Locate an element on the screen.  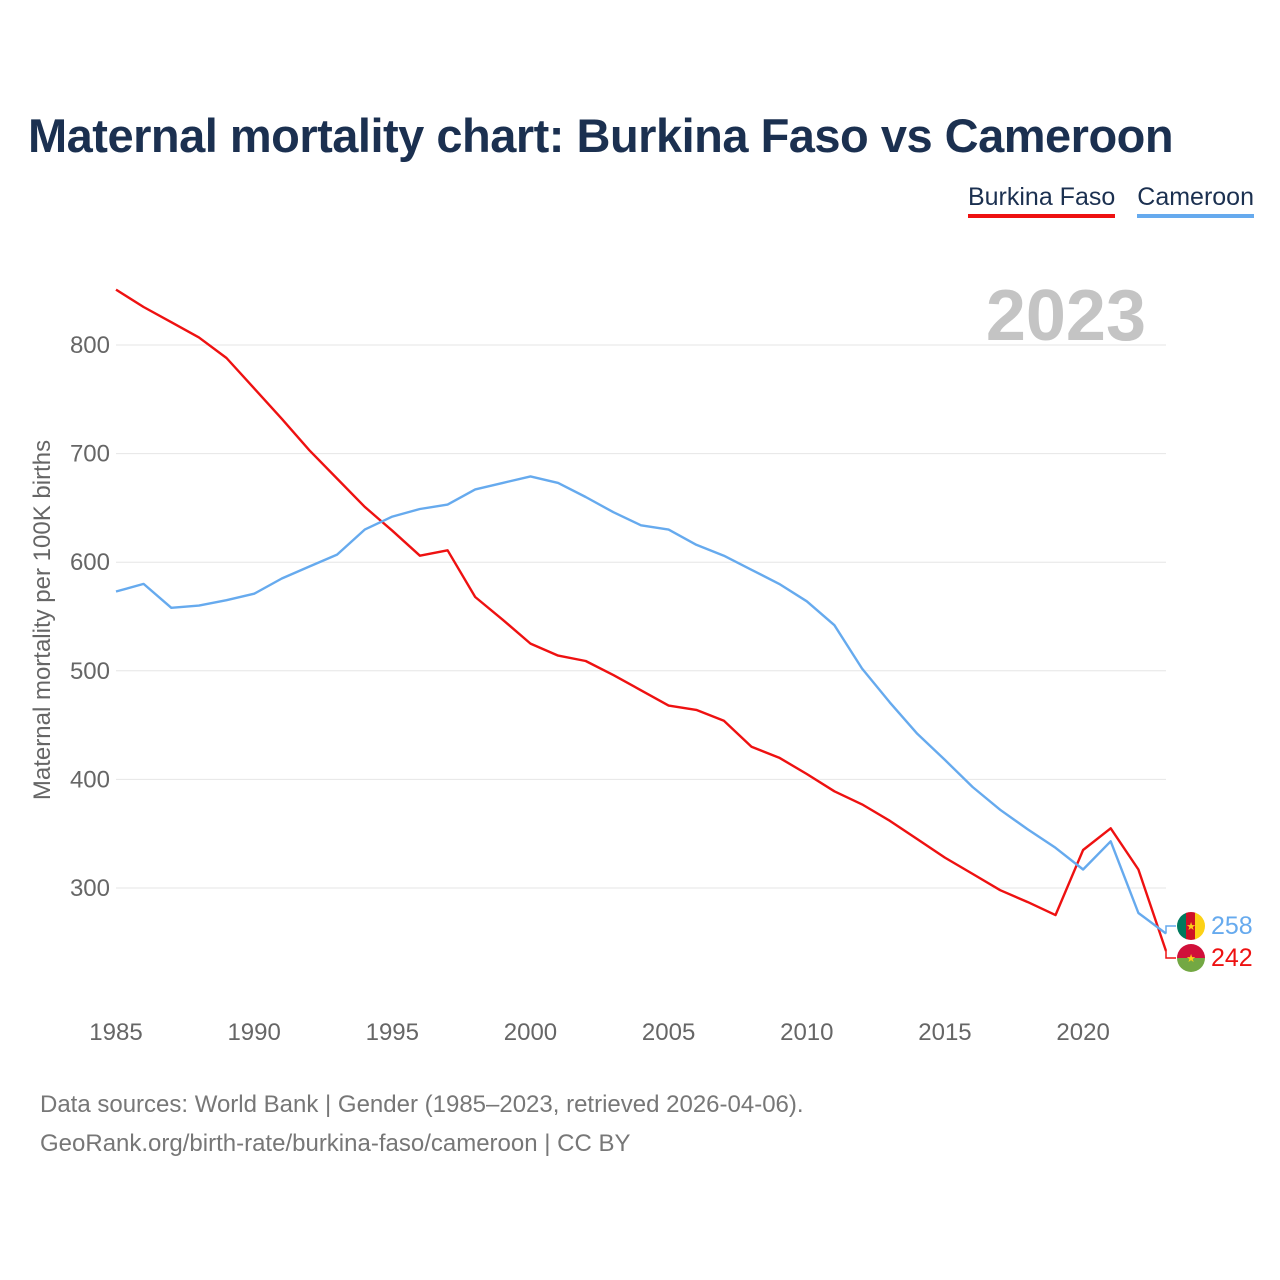
y-axis-label: Maternal mortality per 100K births is located at coordinates (42, 620).